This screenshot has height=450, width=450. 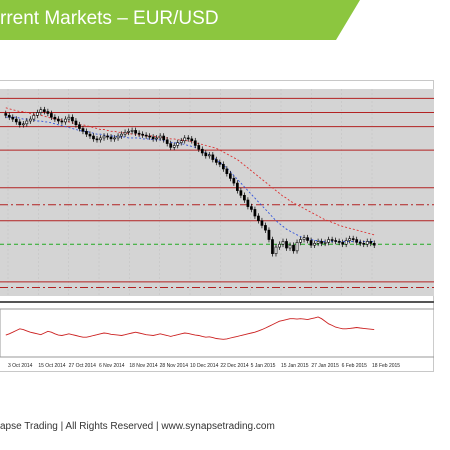 I want to click on banner-shape, so click(x=180, y=20).